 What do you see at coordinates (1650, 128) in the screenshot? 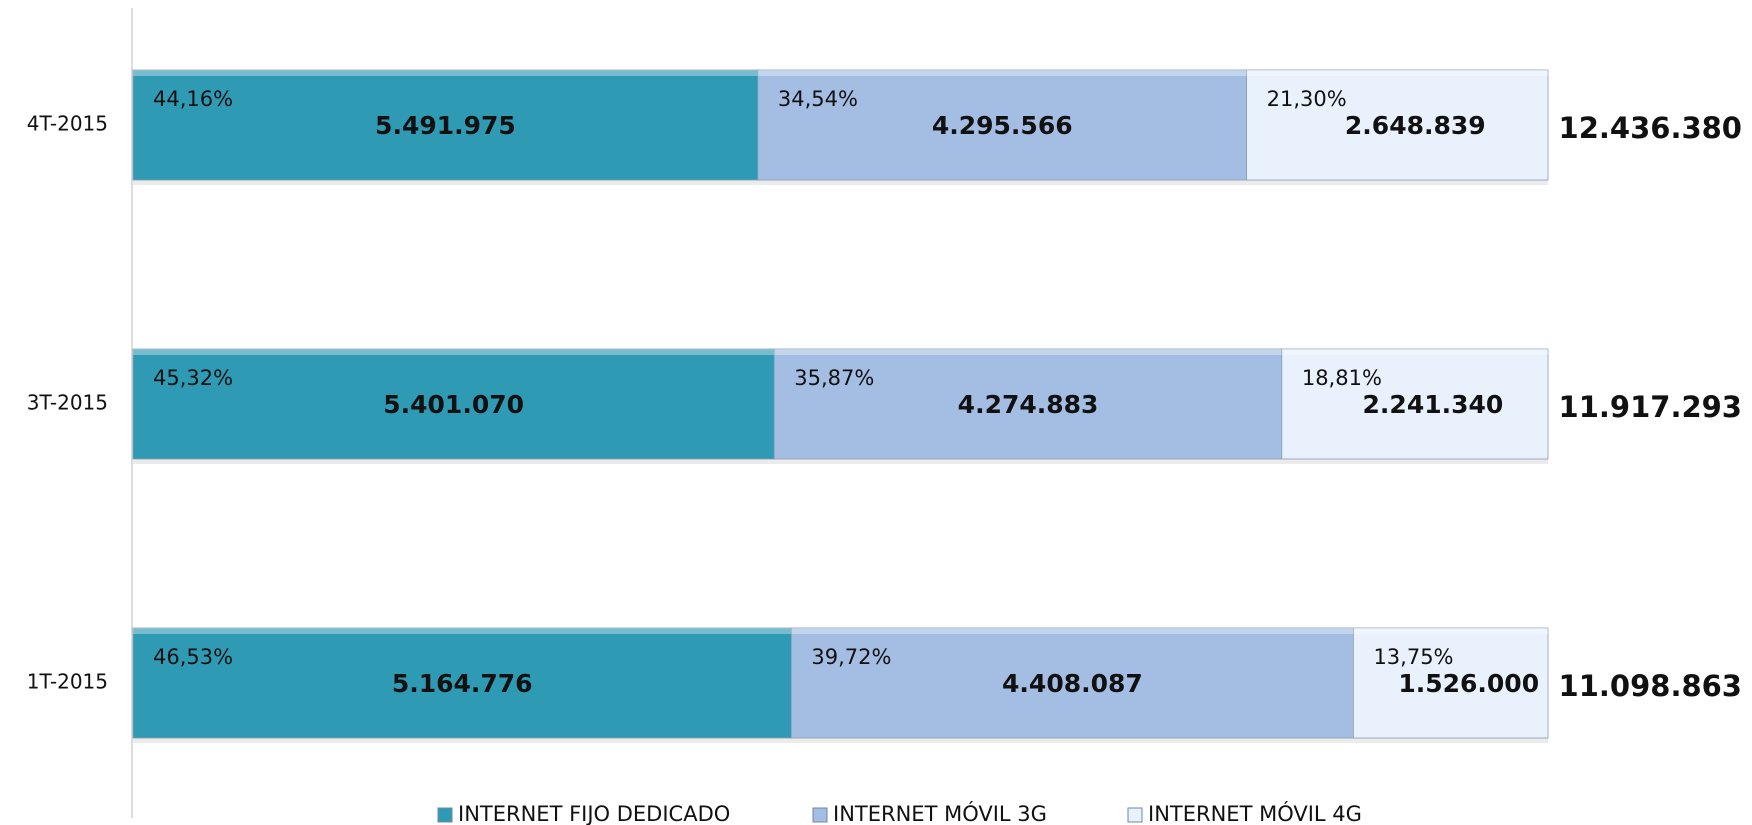
I see `total-label: 12.436.380` at bounding box center [1650, 128].